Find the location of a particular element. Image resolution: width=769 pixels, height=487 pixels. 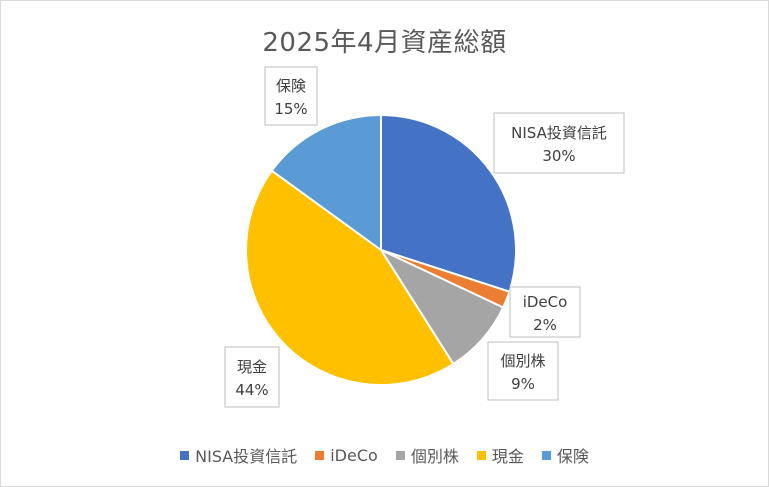

data-label-3: 現金 44% is located at coordinates (252, 377).